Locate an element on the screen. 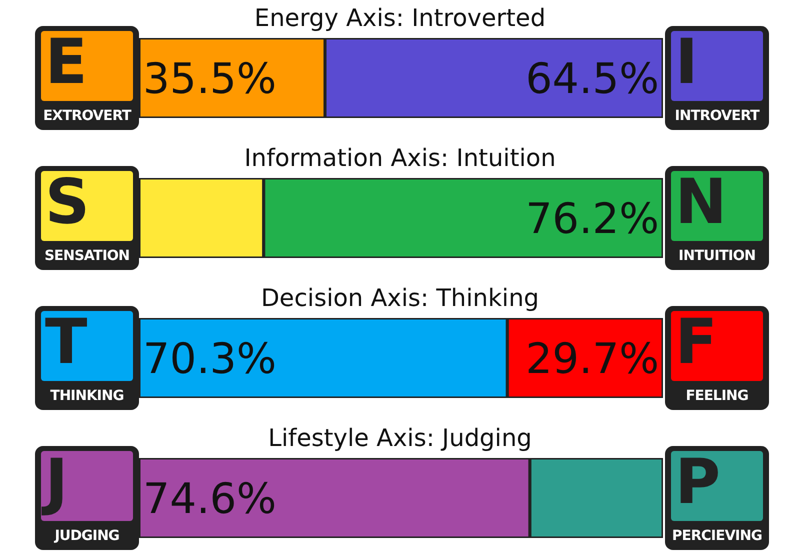 The height and width of the screenshot is (560, 800). data-label: 76.2% is located at coordinates (592, 218).